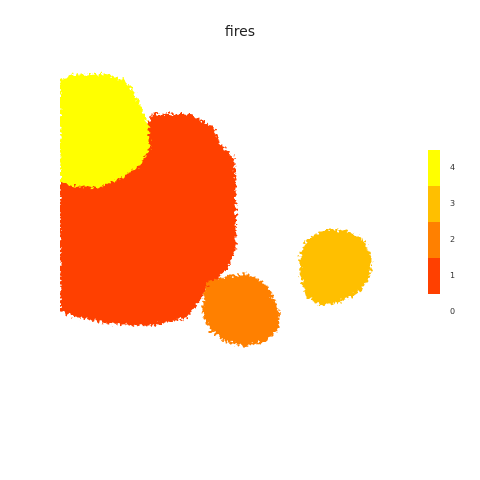 The width and height of the screenshot is (480, 480). Describe the element at coordinates (452, 275) in the screenshot. I see `colorbar-tick-1: 1` at that location.